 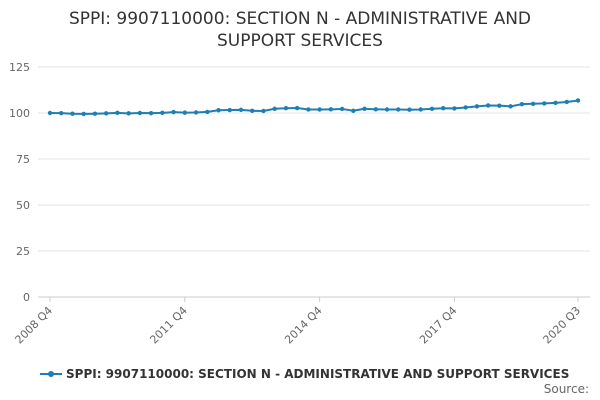 What do you see at coordinates (438, 325) in the screenshot?
I see `x-tick-label: 2017 Q4` at bounding box center [438, 325].